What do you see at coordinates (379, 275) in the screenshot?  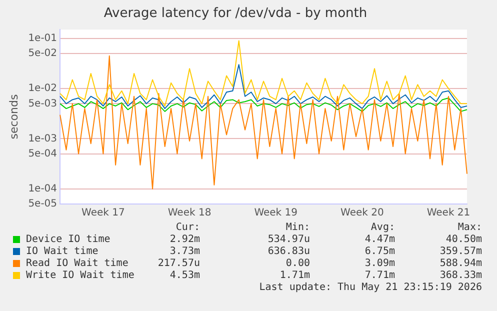 I see `text: 7.71m` at bounding box center [379, 275].